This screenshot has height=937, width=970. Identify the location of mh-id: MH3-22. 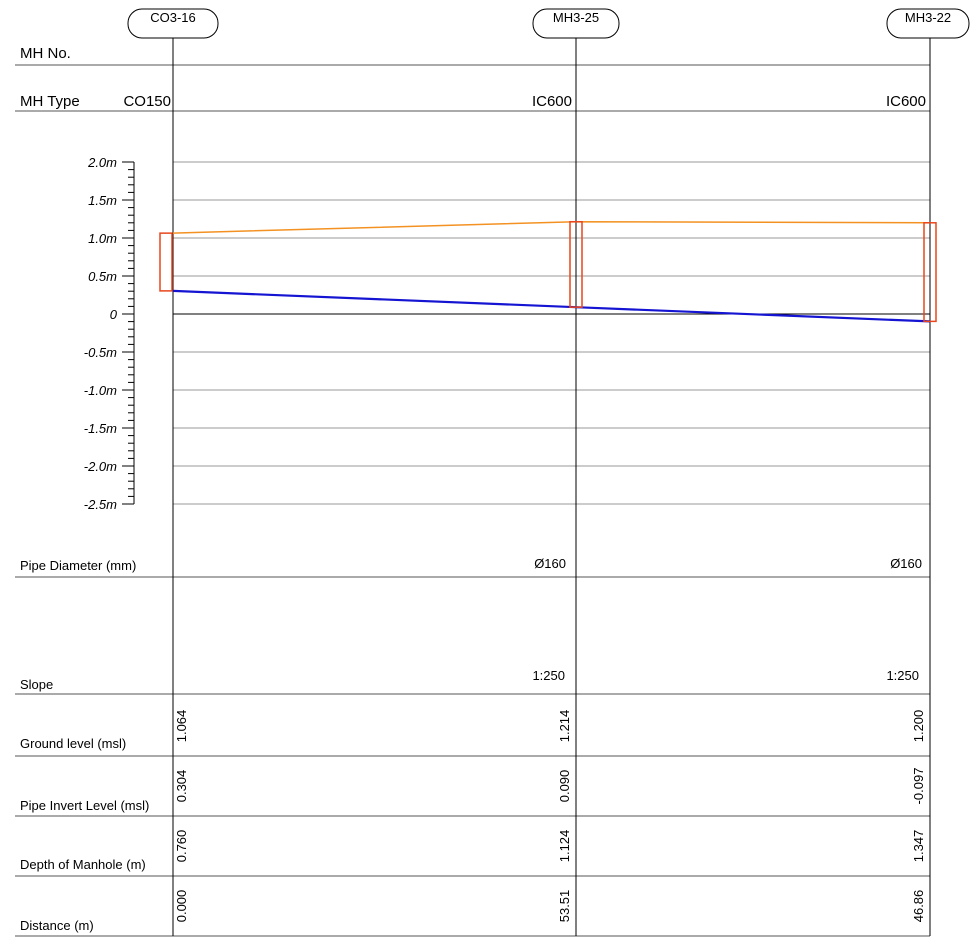
(928, 17).